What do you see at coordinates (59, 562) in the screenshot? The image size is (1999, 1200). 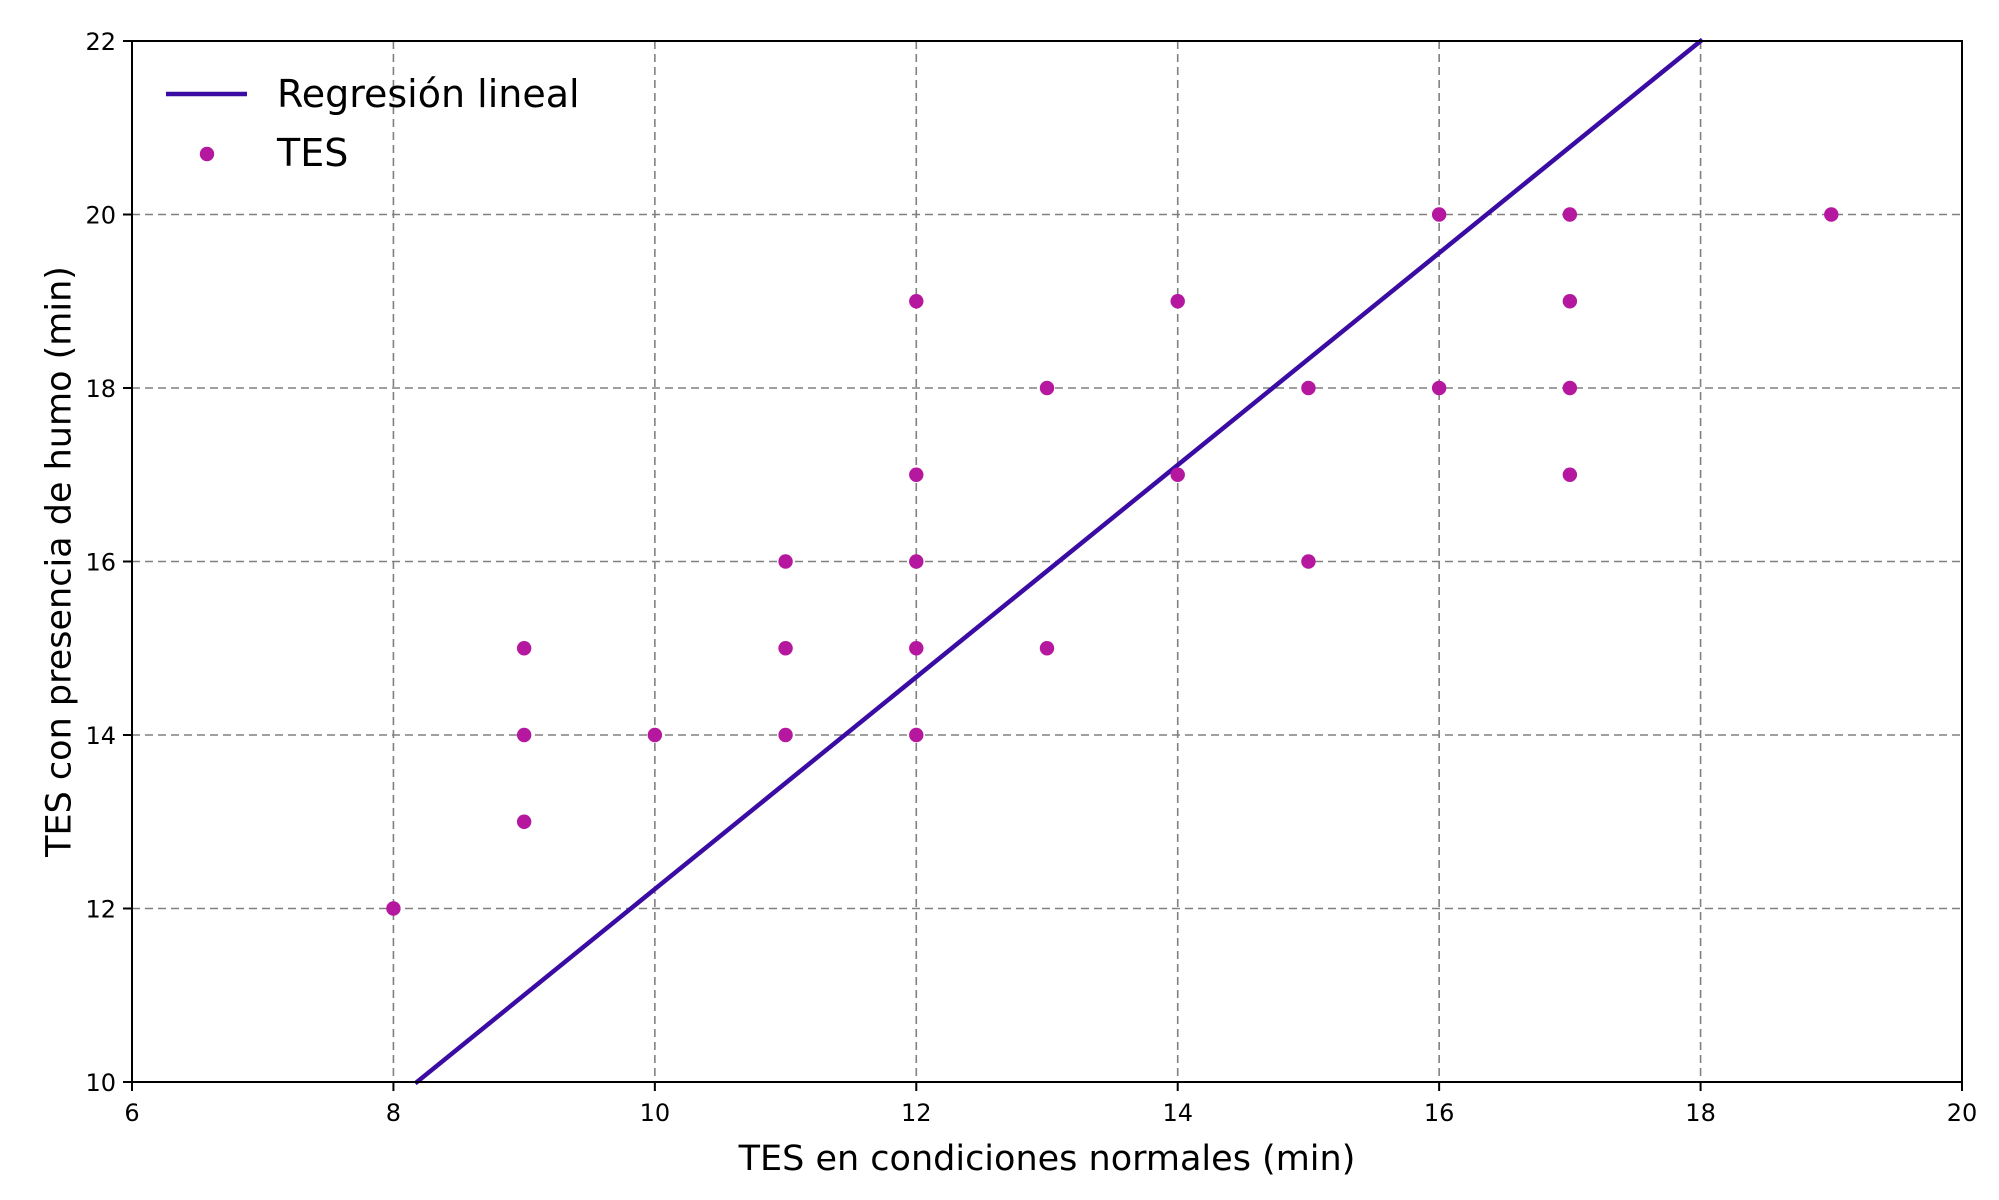 I see `y-axis-label: TES con presencia de humo (min)` at bounding box center [59, 562].